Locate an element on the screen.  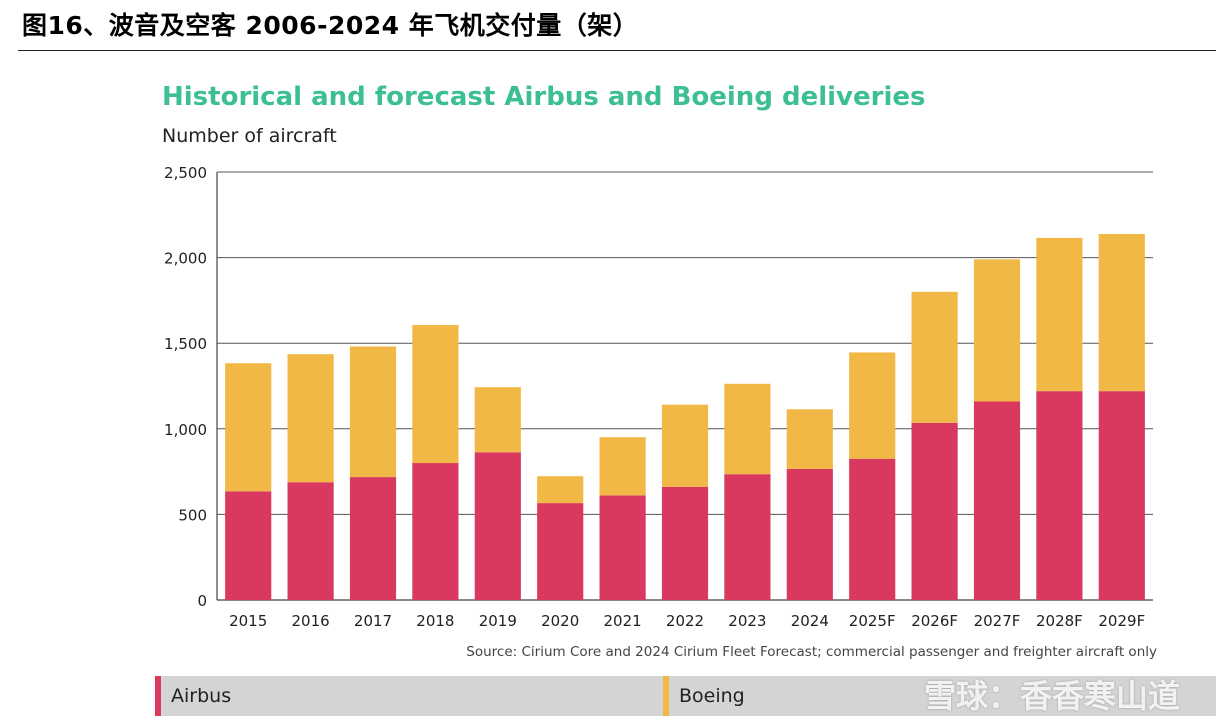
caption-divider is located at coordinates (617, 50).